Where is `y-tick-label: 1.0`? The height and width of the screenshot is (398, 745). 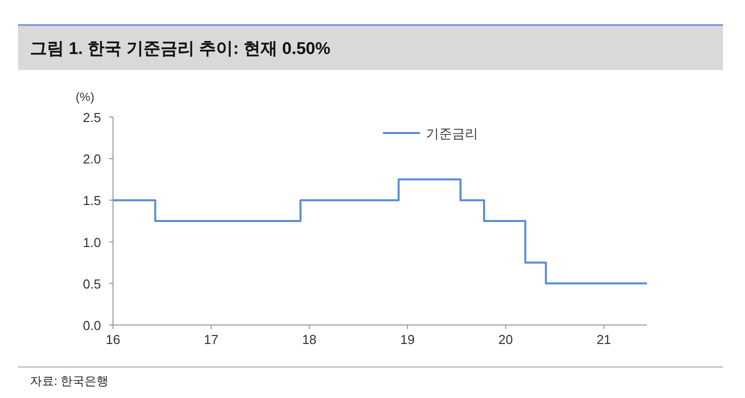
y-tick-label: 1.0 is located at coordinates (91, 242).